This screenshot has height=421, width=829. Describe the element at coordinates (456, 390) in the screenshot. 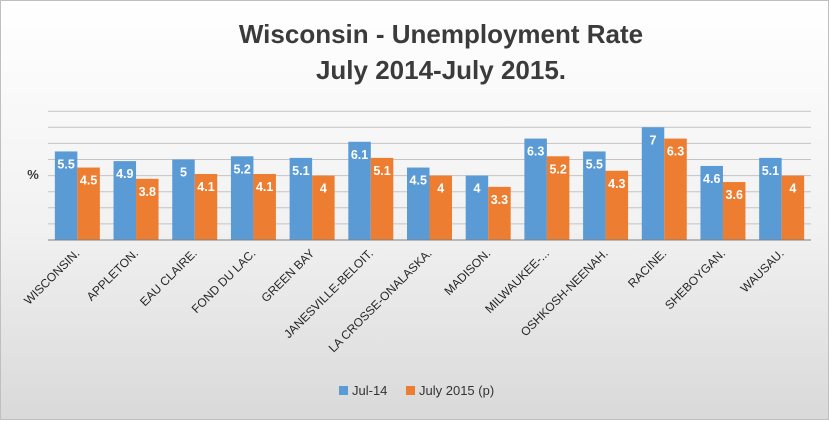

I see `legend-label: July 2015 (p)` at that location.